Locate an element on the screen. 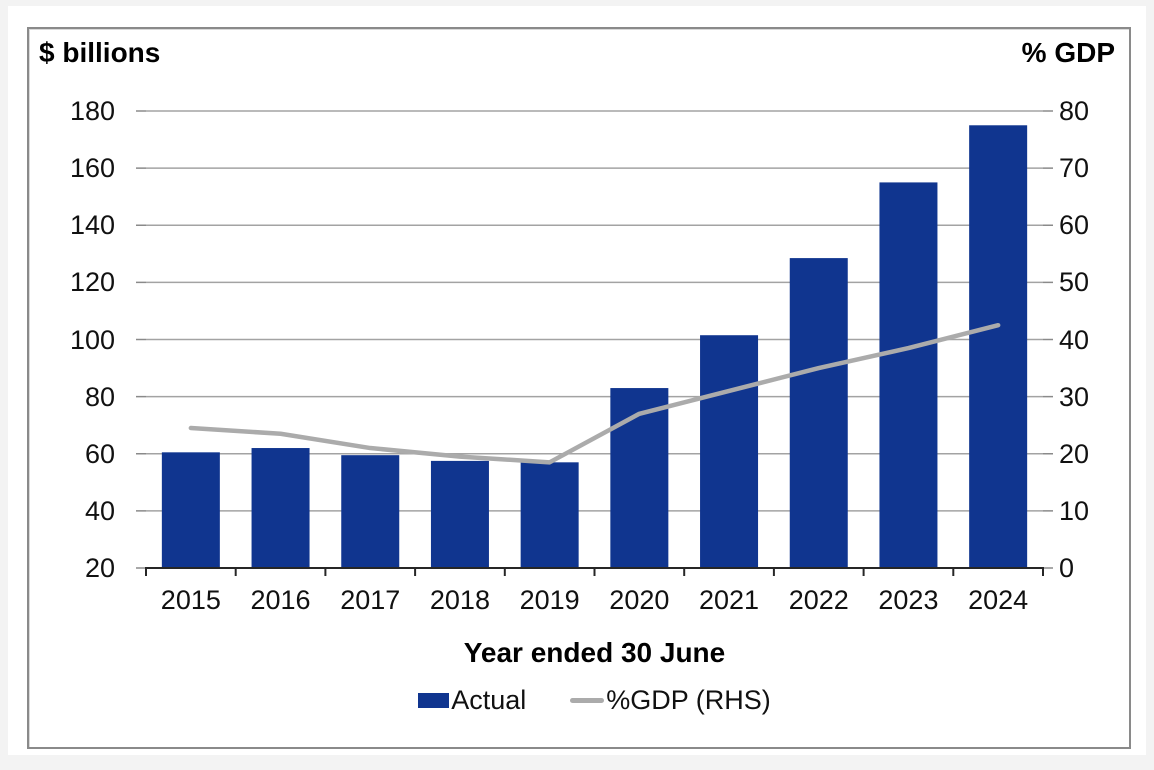  right-tick-label: 30 is located at coordinates (1074, 396).